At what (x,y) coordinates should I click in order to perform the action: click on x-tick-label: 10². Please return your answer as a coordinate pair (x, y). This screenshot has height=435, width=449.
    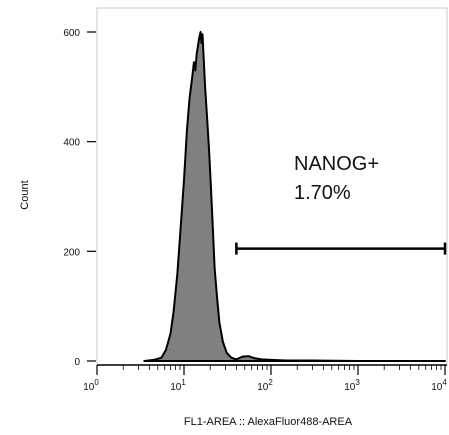
    Looking at the image, I should click on (265, 385).